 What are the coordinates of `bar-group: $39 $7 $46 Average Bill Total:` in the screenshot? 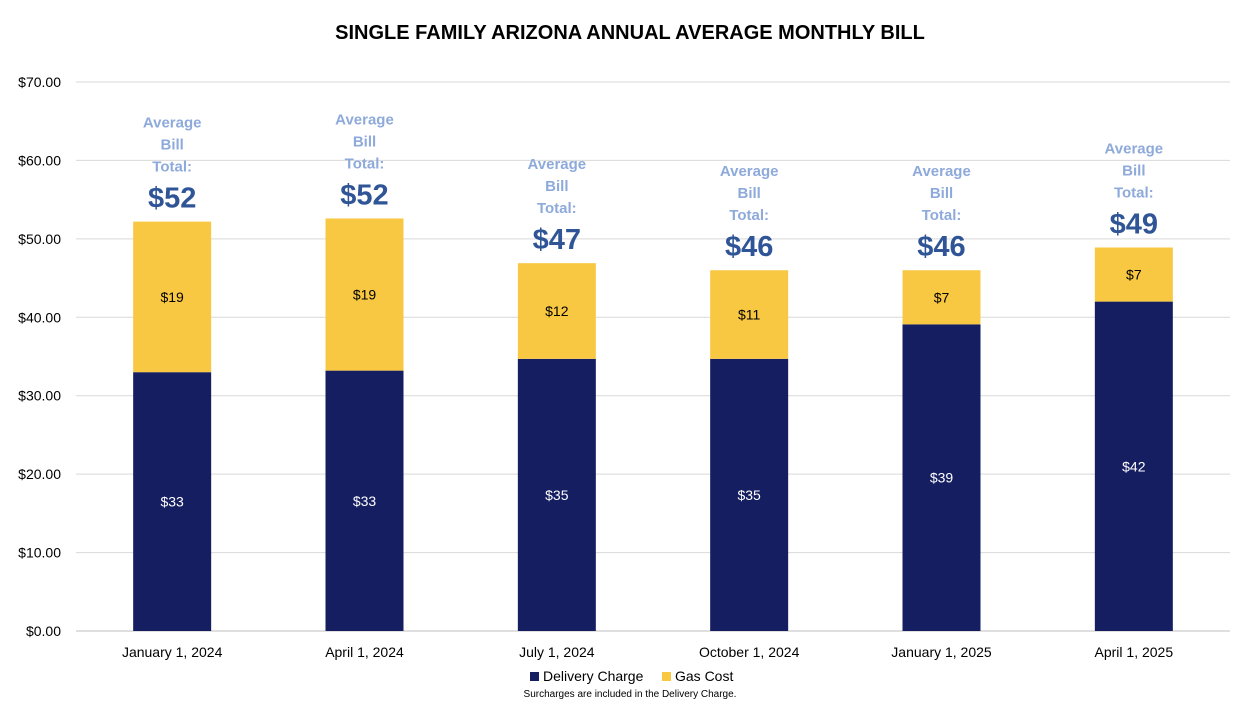 It's located at (941, 397).